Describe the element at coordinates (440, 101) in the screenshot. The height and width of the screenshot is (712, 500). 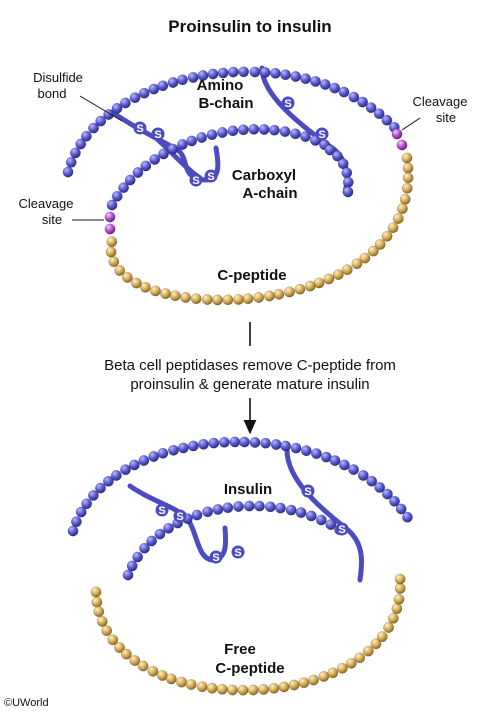
I see `cleavage-site-right-line1: Cleavage` at that location.